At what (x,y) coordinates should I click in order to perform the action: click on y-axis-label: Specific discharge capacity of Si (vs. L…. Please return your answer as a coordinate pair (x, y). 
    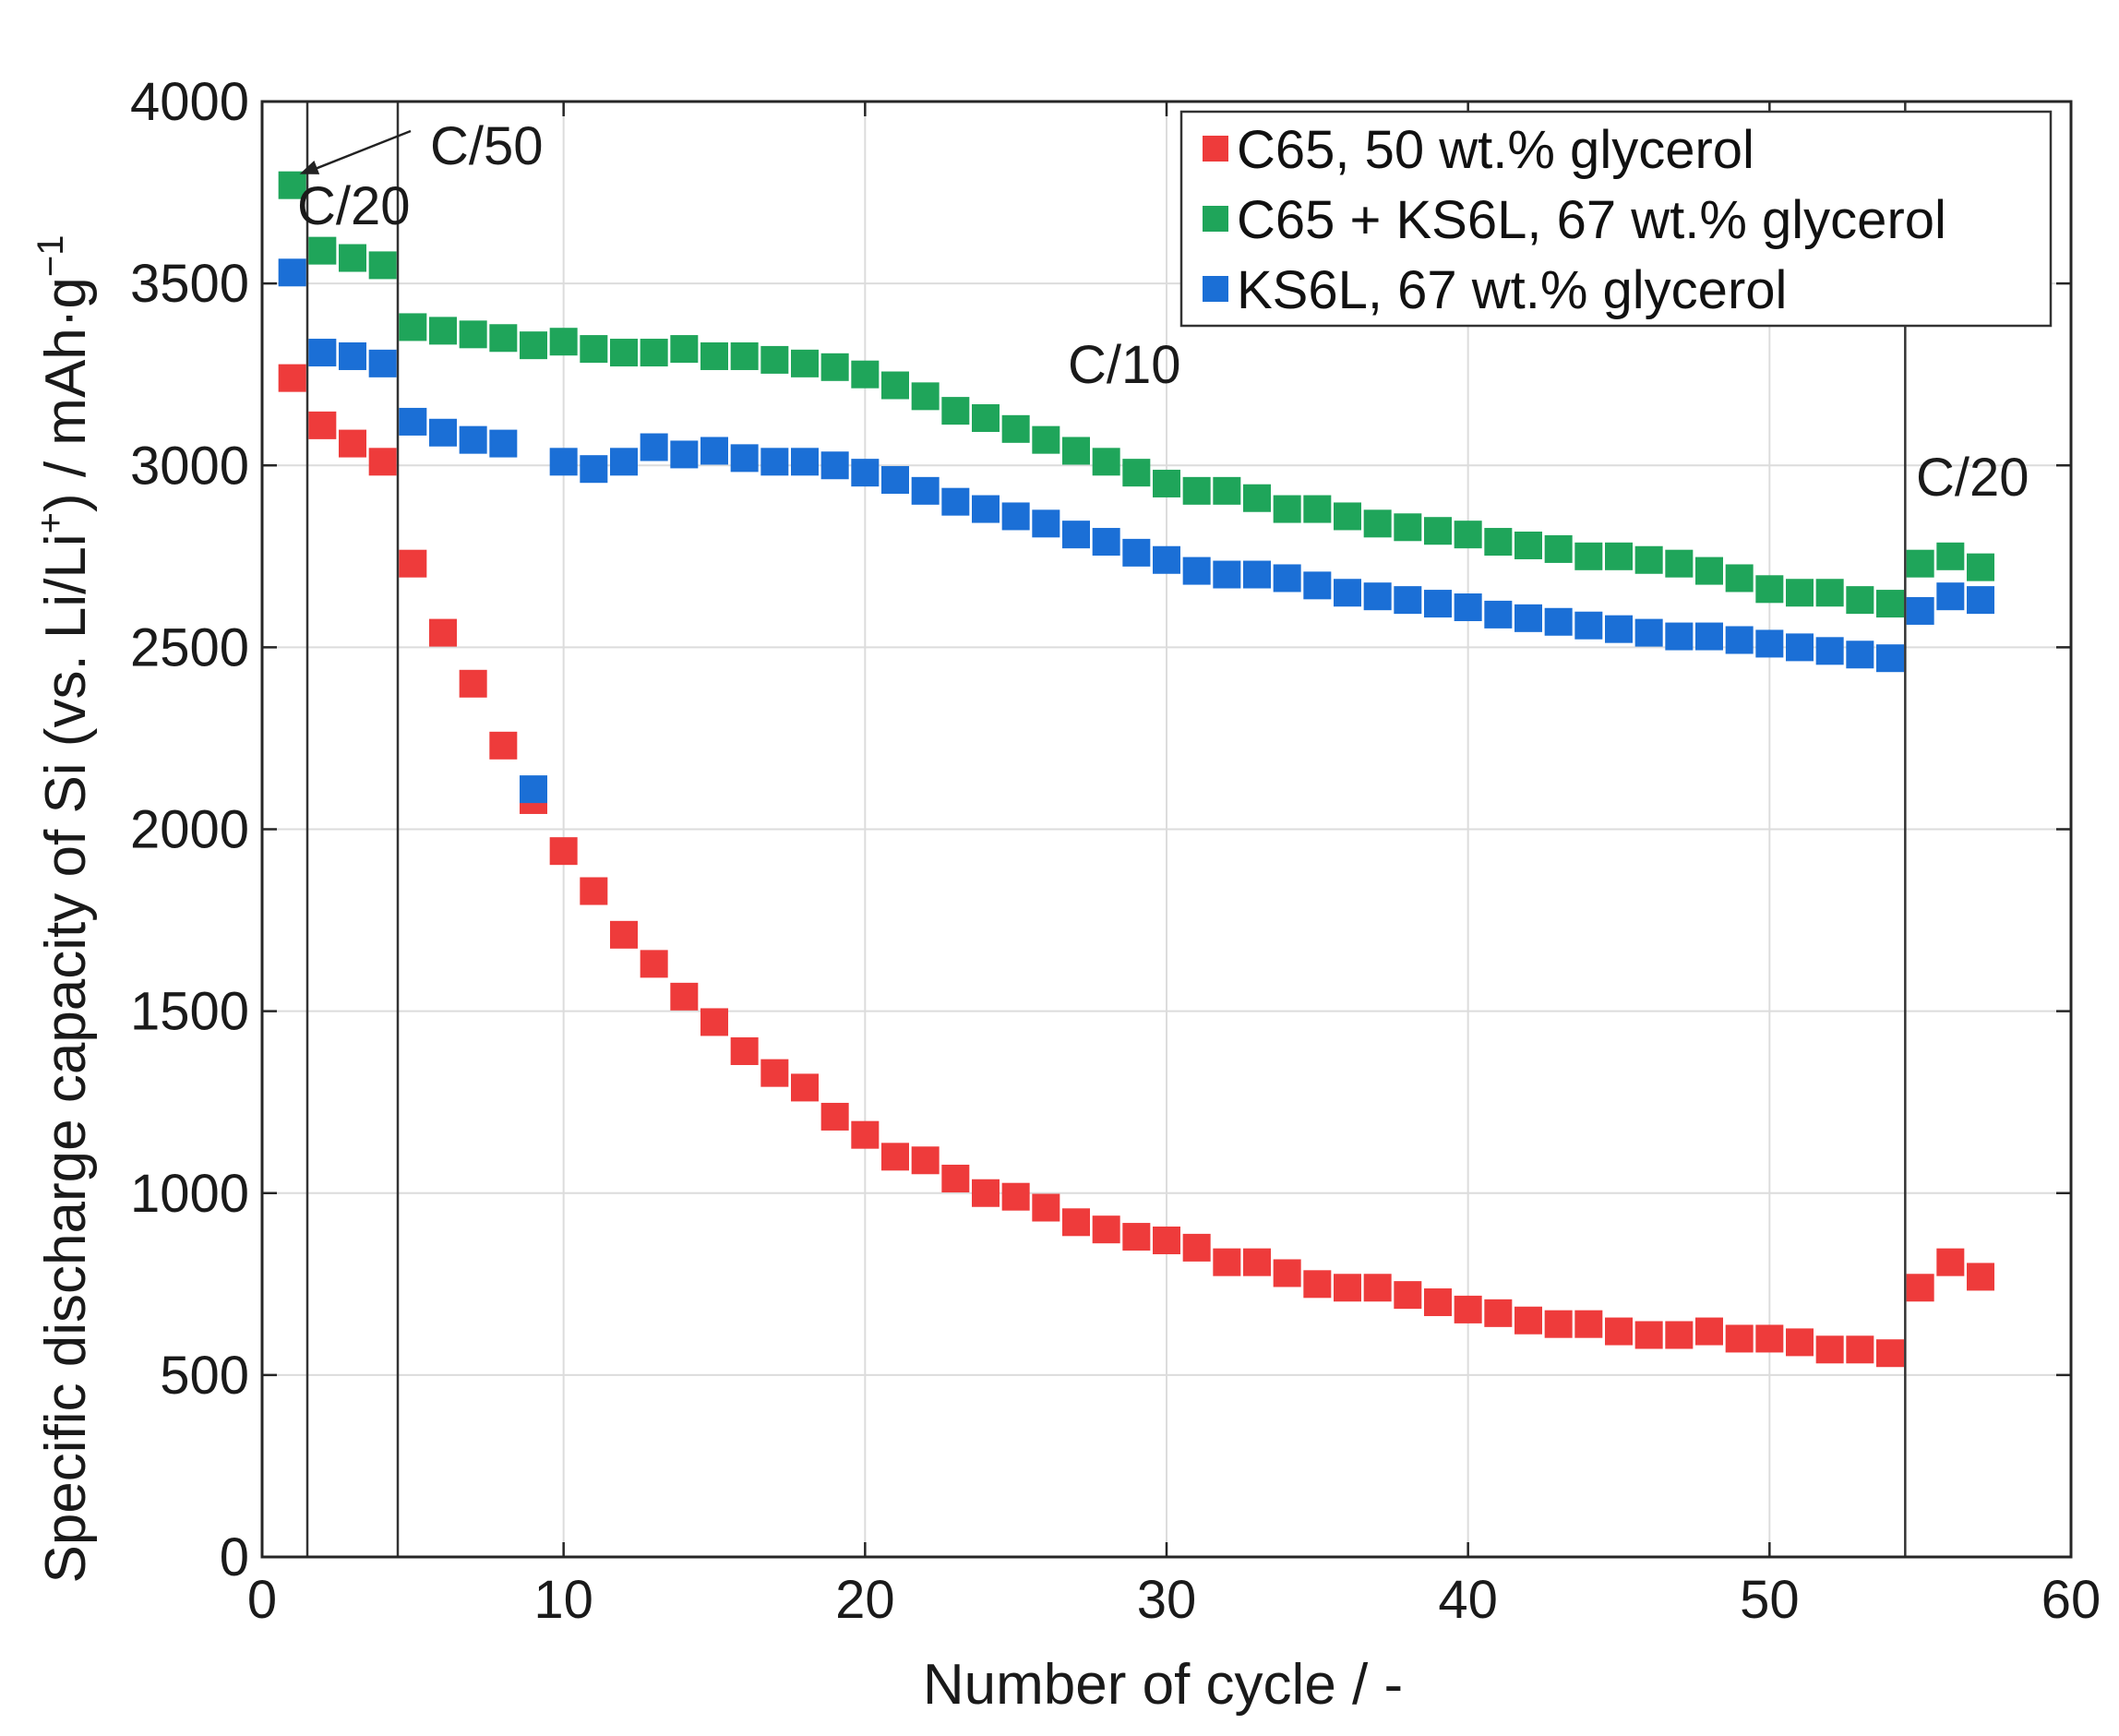
    Looking at the image, I should click on (64, 909).